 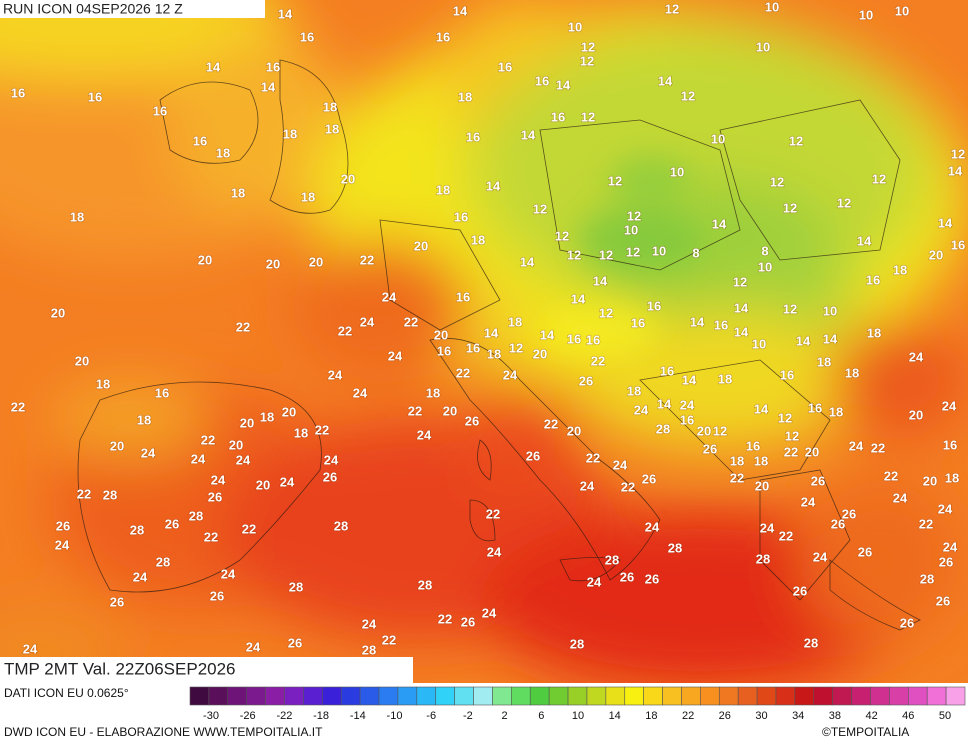 I want to click on colorbar-tick-label: 14, so click(x=615, y=716).